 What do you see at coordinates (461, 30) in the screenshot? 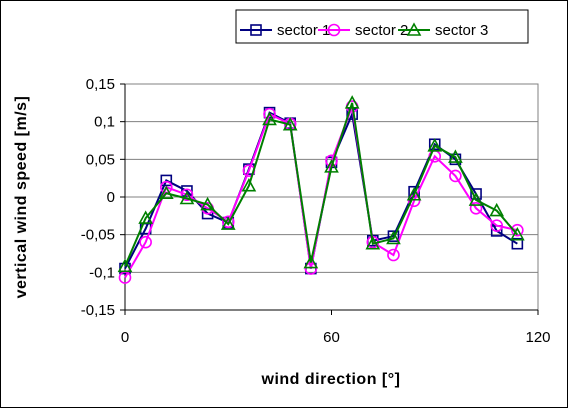
I see `legend-label: sector 3` at bounding box center [461, 30].